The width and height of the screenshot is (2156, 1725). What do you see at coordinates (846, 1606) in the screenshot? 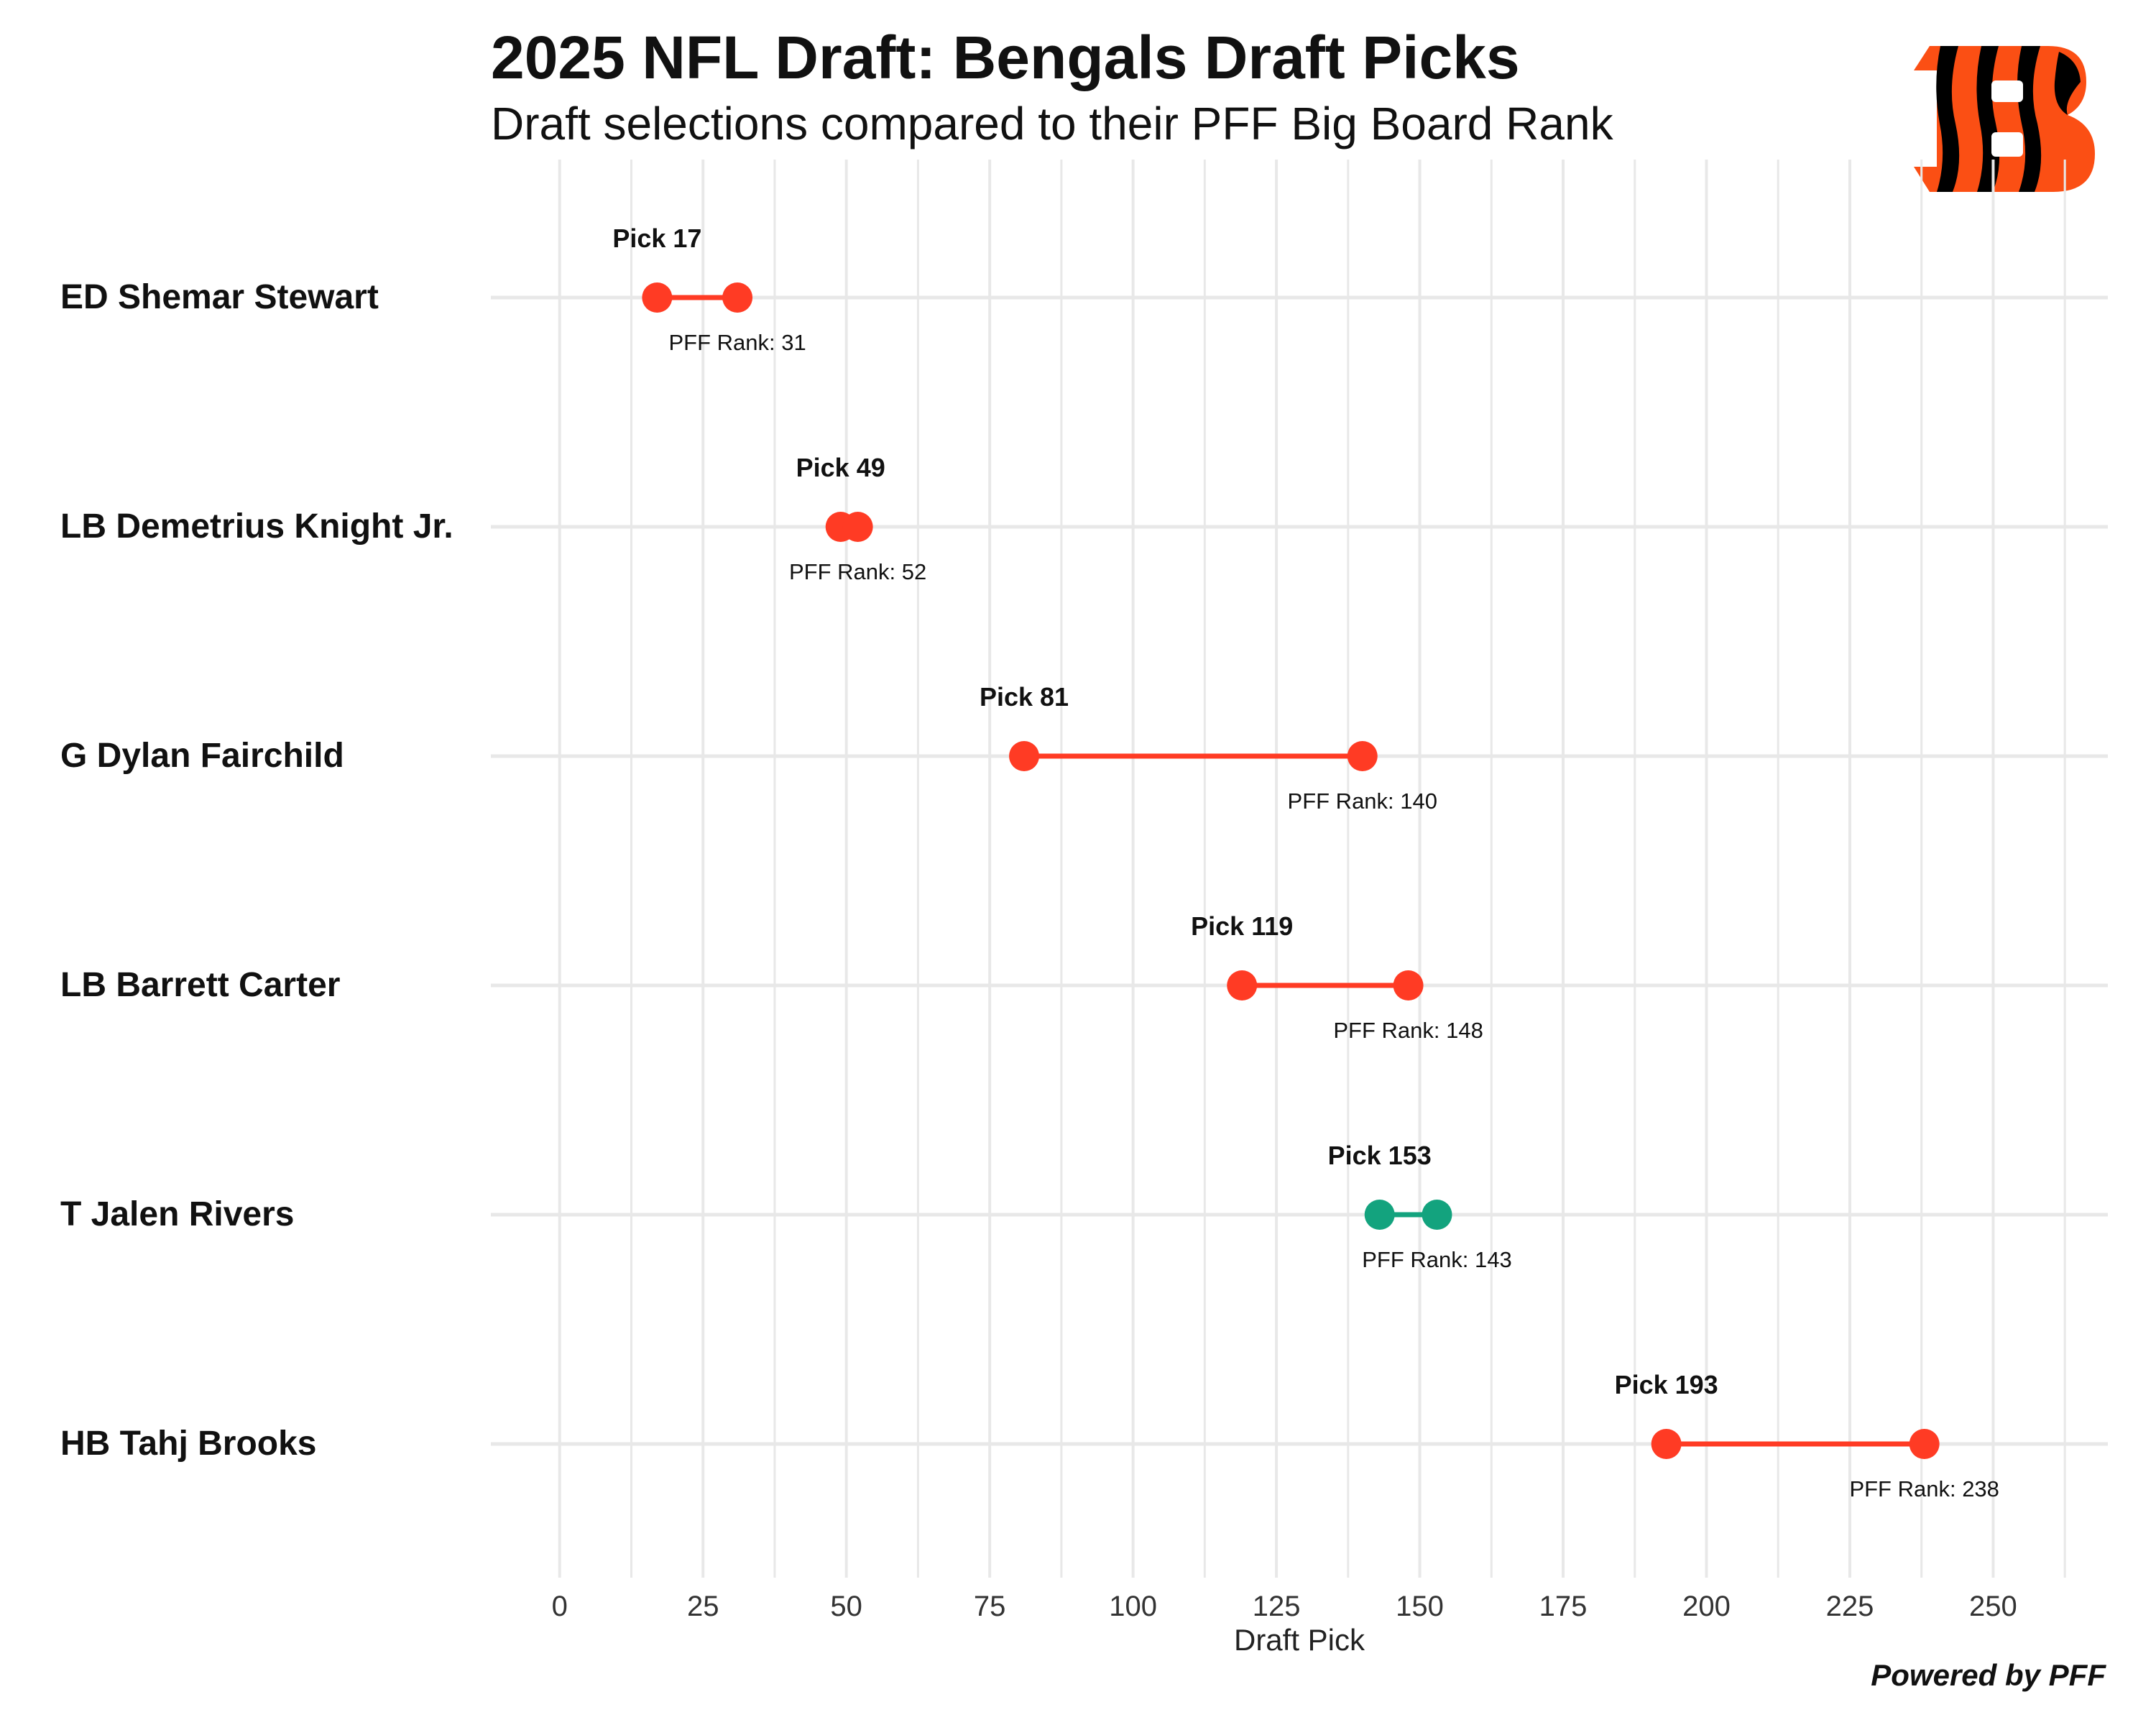
I see `x-tick-label: 50` at bounding box center [846, 1606].